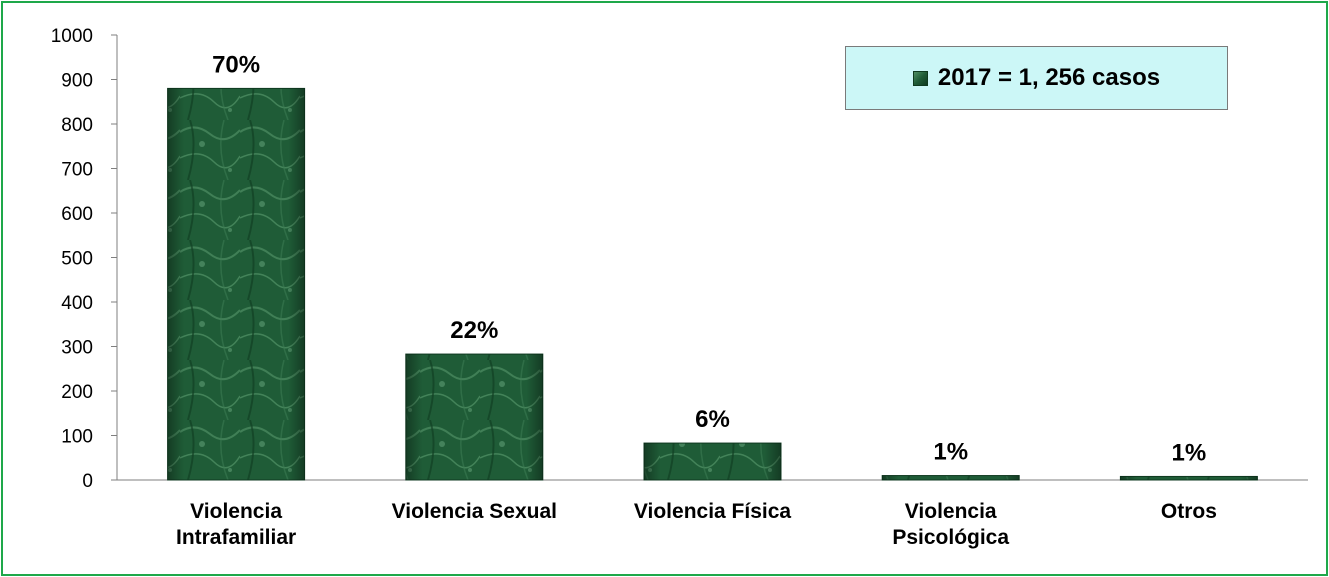  I want to click on legend-swatch, so click(920, 78).